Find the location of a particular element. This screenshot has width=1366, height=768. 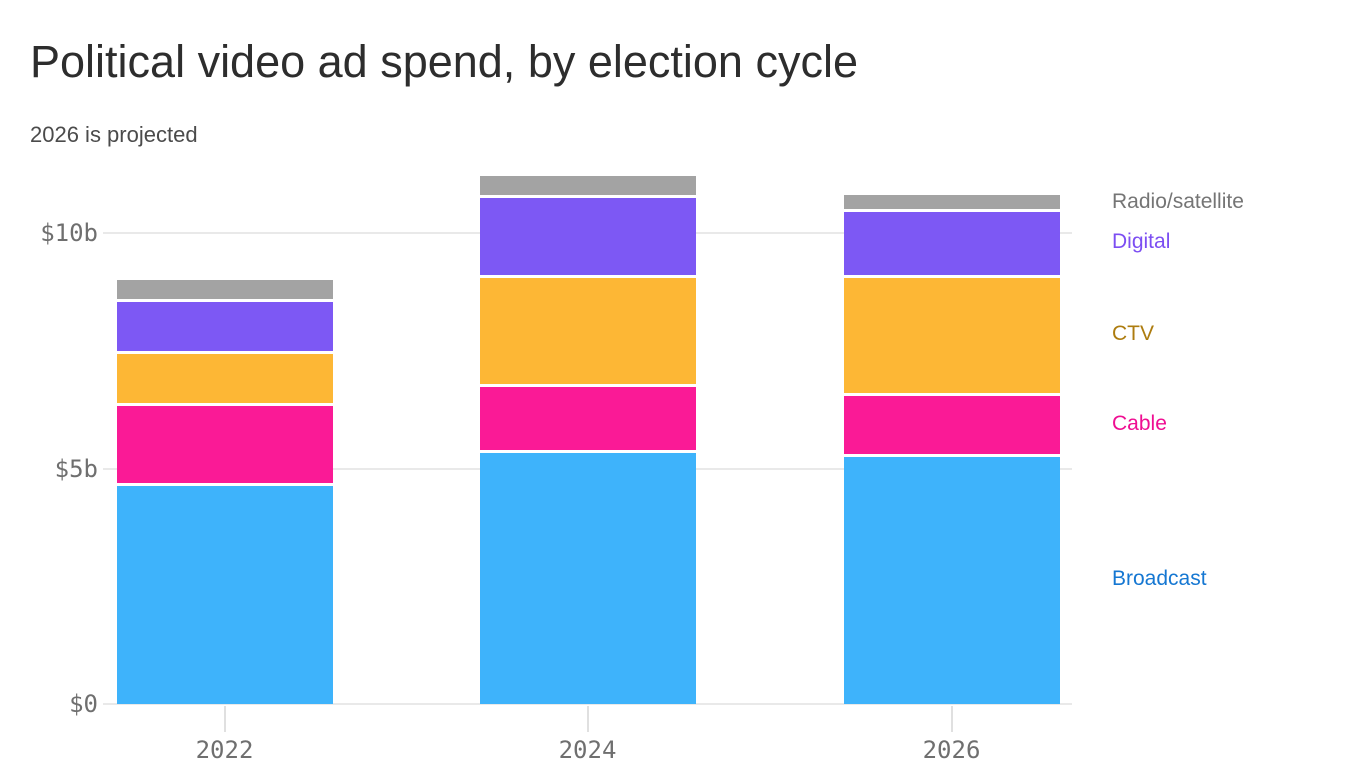

y-tick-label-0: $0 is located at coordinates (83, 704).